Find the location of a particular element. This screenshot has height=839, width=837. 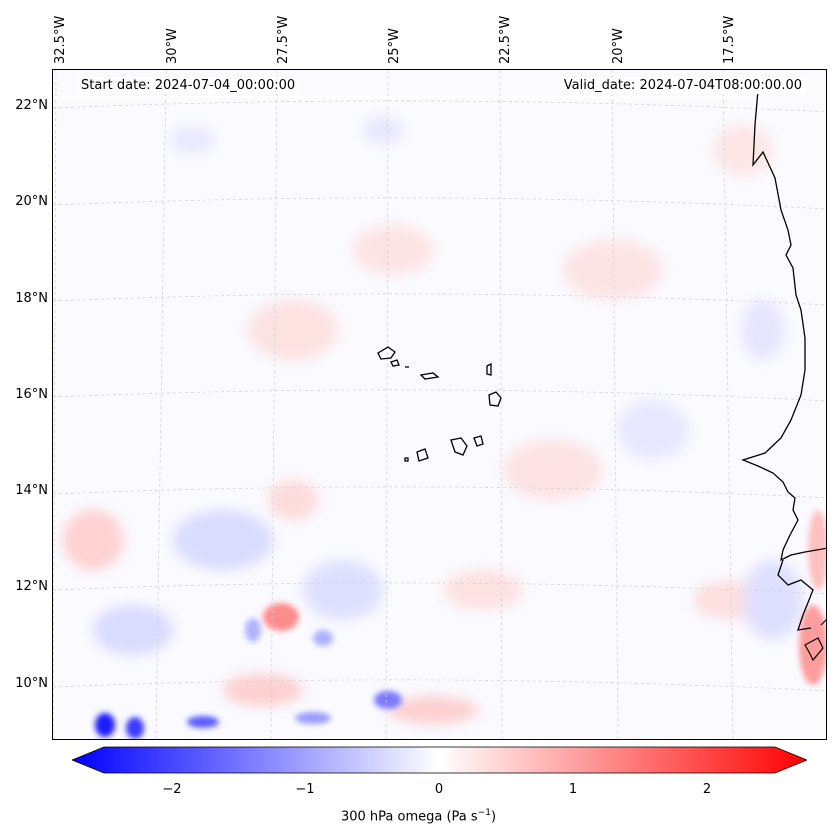

colorbar-tick-minus-1: −1 is located at coordinates (305, 789).